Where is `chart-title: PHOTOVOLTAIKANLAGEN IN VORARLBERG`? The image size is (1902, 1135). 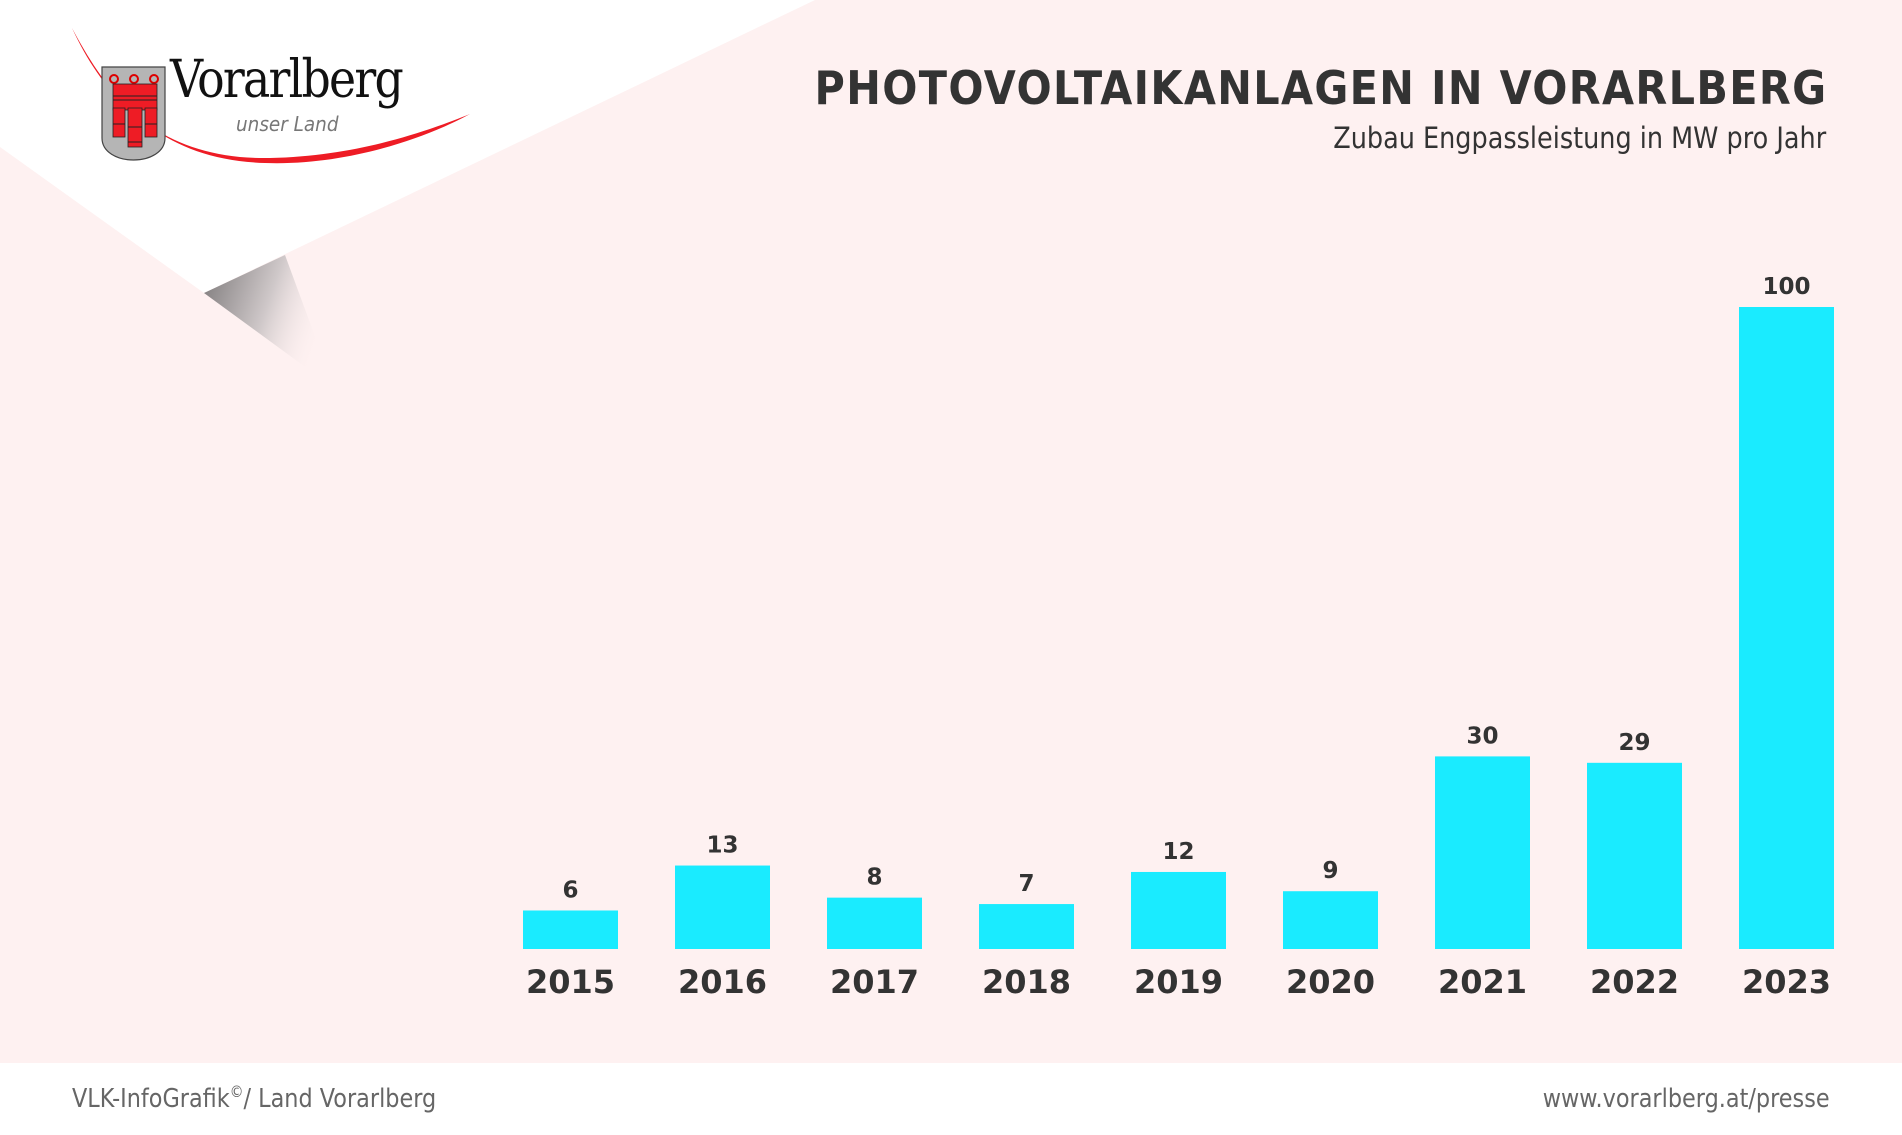
chart-title: PHOTOVOLTAIKANLAGEN IN VORARLBERG is located at coordinates (1320, 88).